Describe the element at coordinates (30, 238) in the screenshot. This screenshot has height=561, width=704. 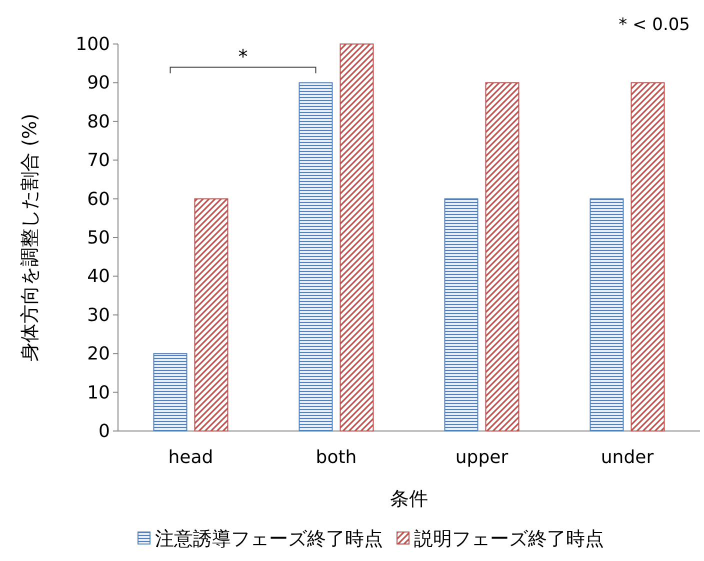
I see `y-axis-title: 身体方向を調整した割合 (%)` at that location.